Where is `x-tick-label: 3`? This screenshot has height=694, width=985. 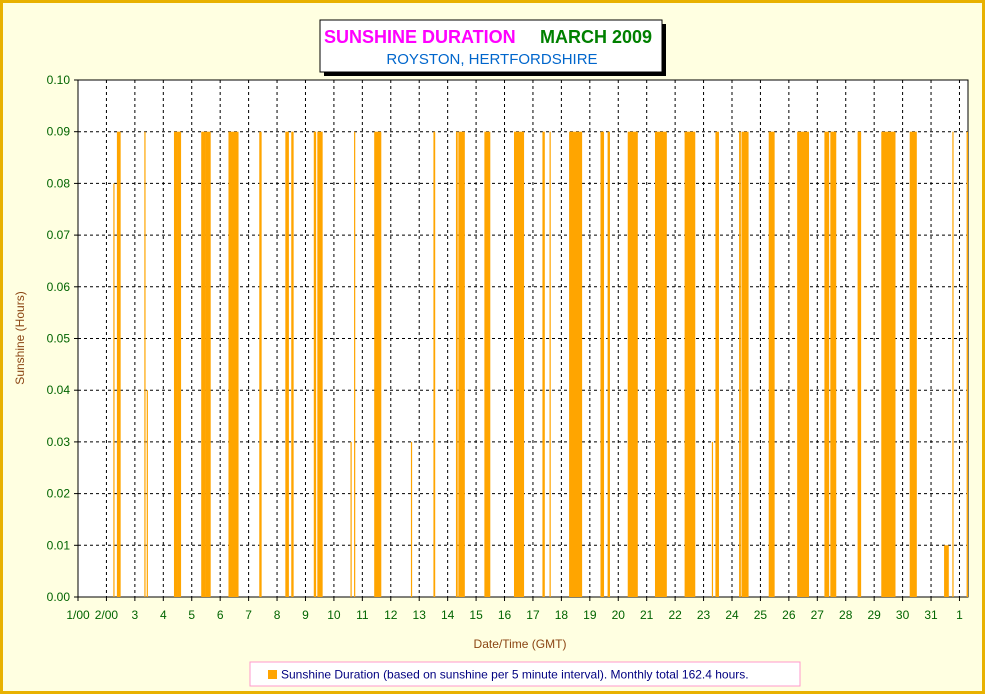
x-tick-label: 3 is located at coordinates (135, 615).